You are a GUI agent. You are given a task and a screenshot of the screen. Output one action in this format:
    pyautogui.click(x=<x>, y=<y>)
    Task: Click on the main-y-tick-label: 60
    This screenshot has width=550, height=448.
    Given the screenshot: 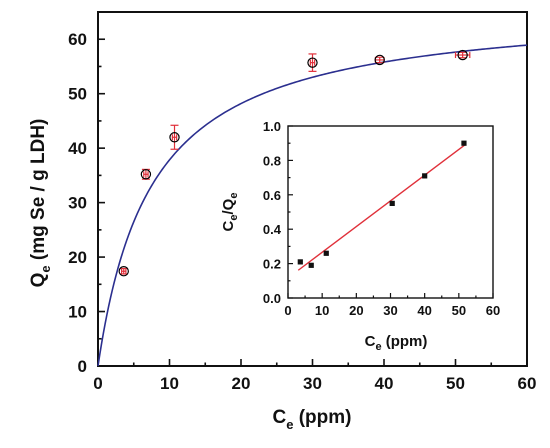 What is the action you would take?
    pyautogui.click(x=77, y=39)
    